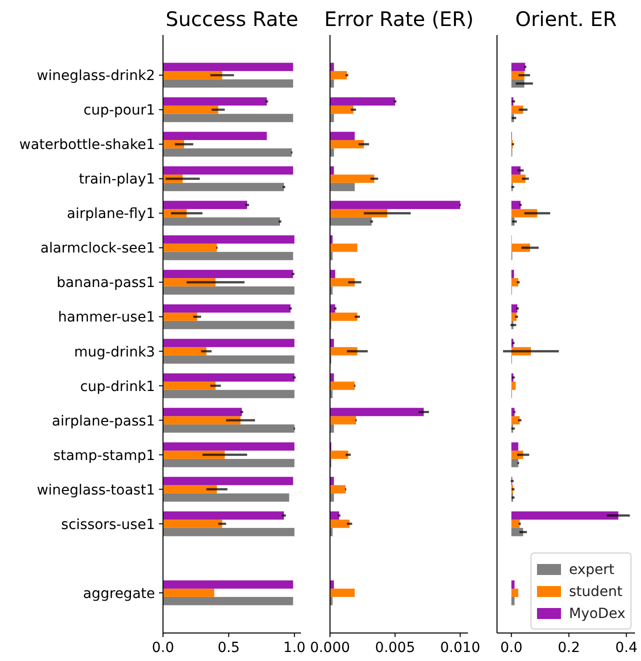 Image resolution: width=641 pixels, height=661 pixels. I want to click on chart-title: Success Rate, so click(232, 19).